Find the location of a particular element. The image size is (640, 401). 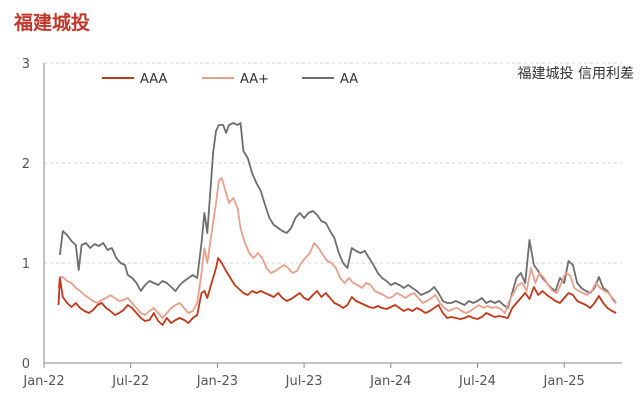

legend: AAA AA+ AA is located at coordinates (230, 79).